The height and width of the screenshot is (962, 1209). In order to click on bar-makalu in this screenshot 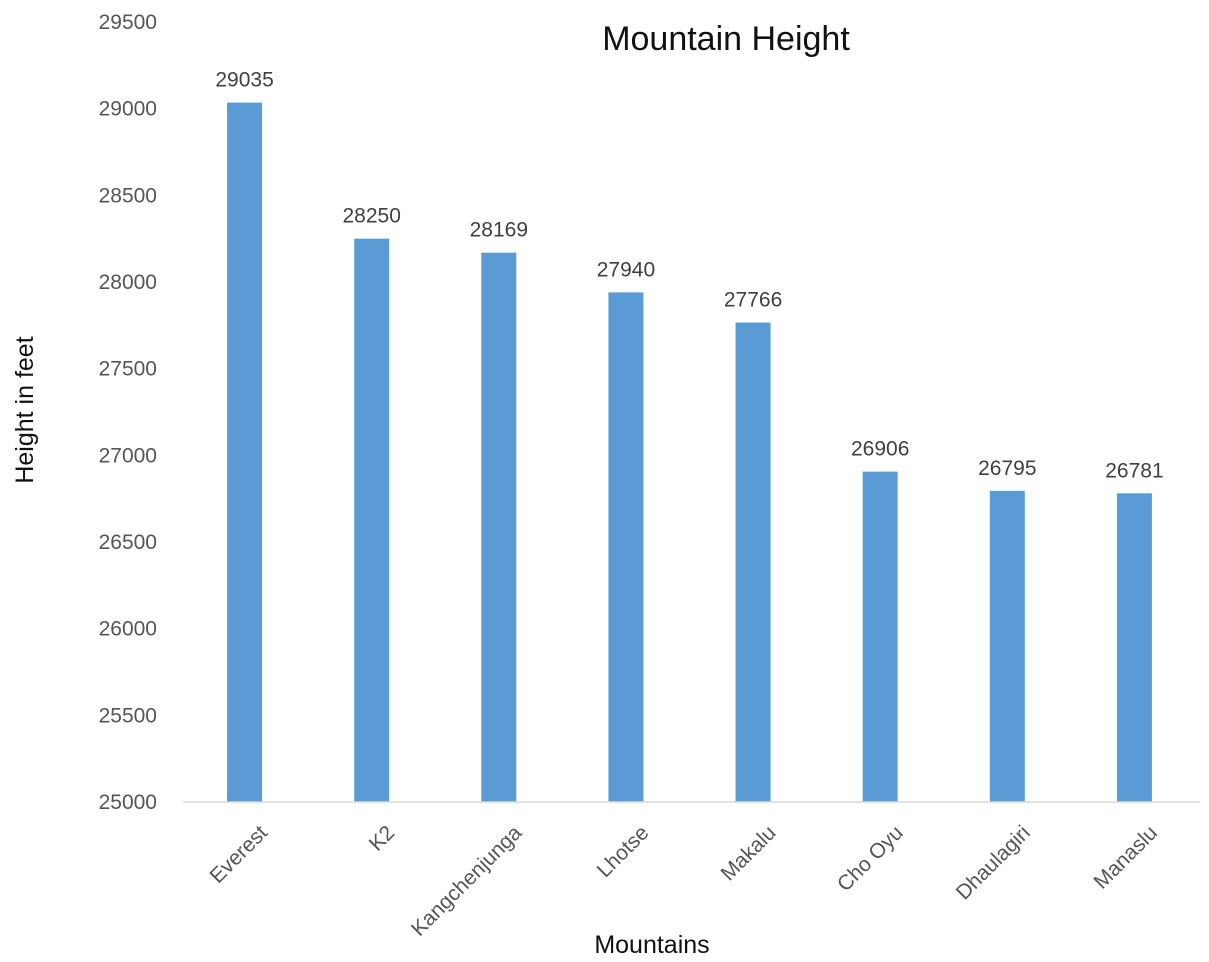, I will do `click(753, 562)`.